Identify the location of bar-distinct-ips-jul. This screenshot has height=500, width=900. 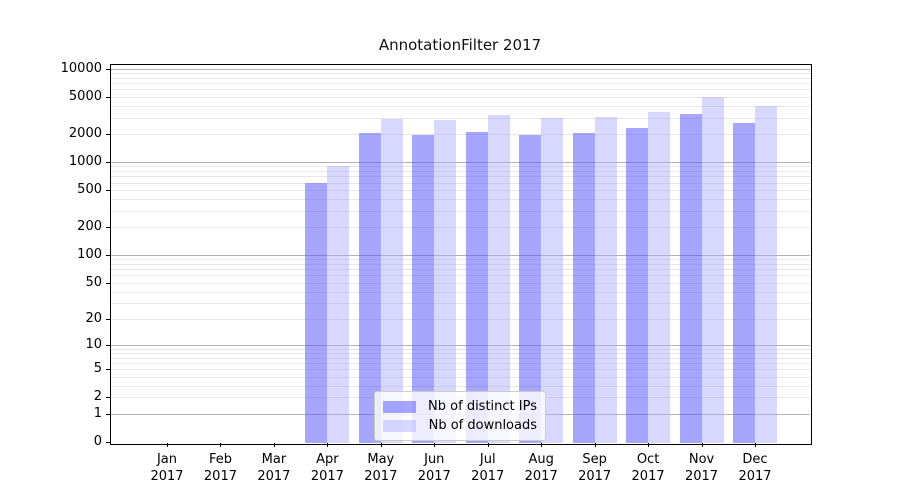
(476, 287).